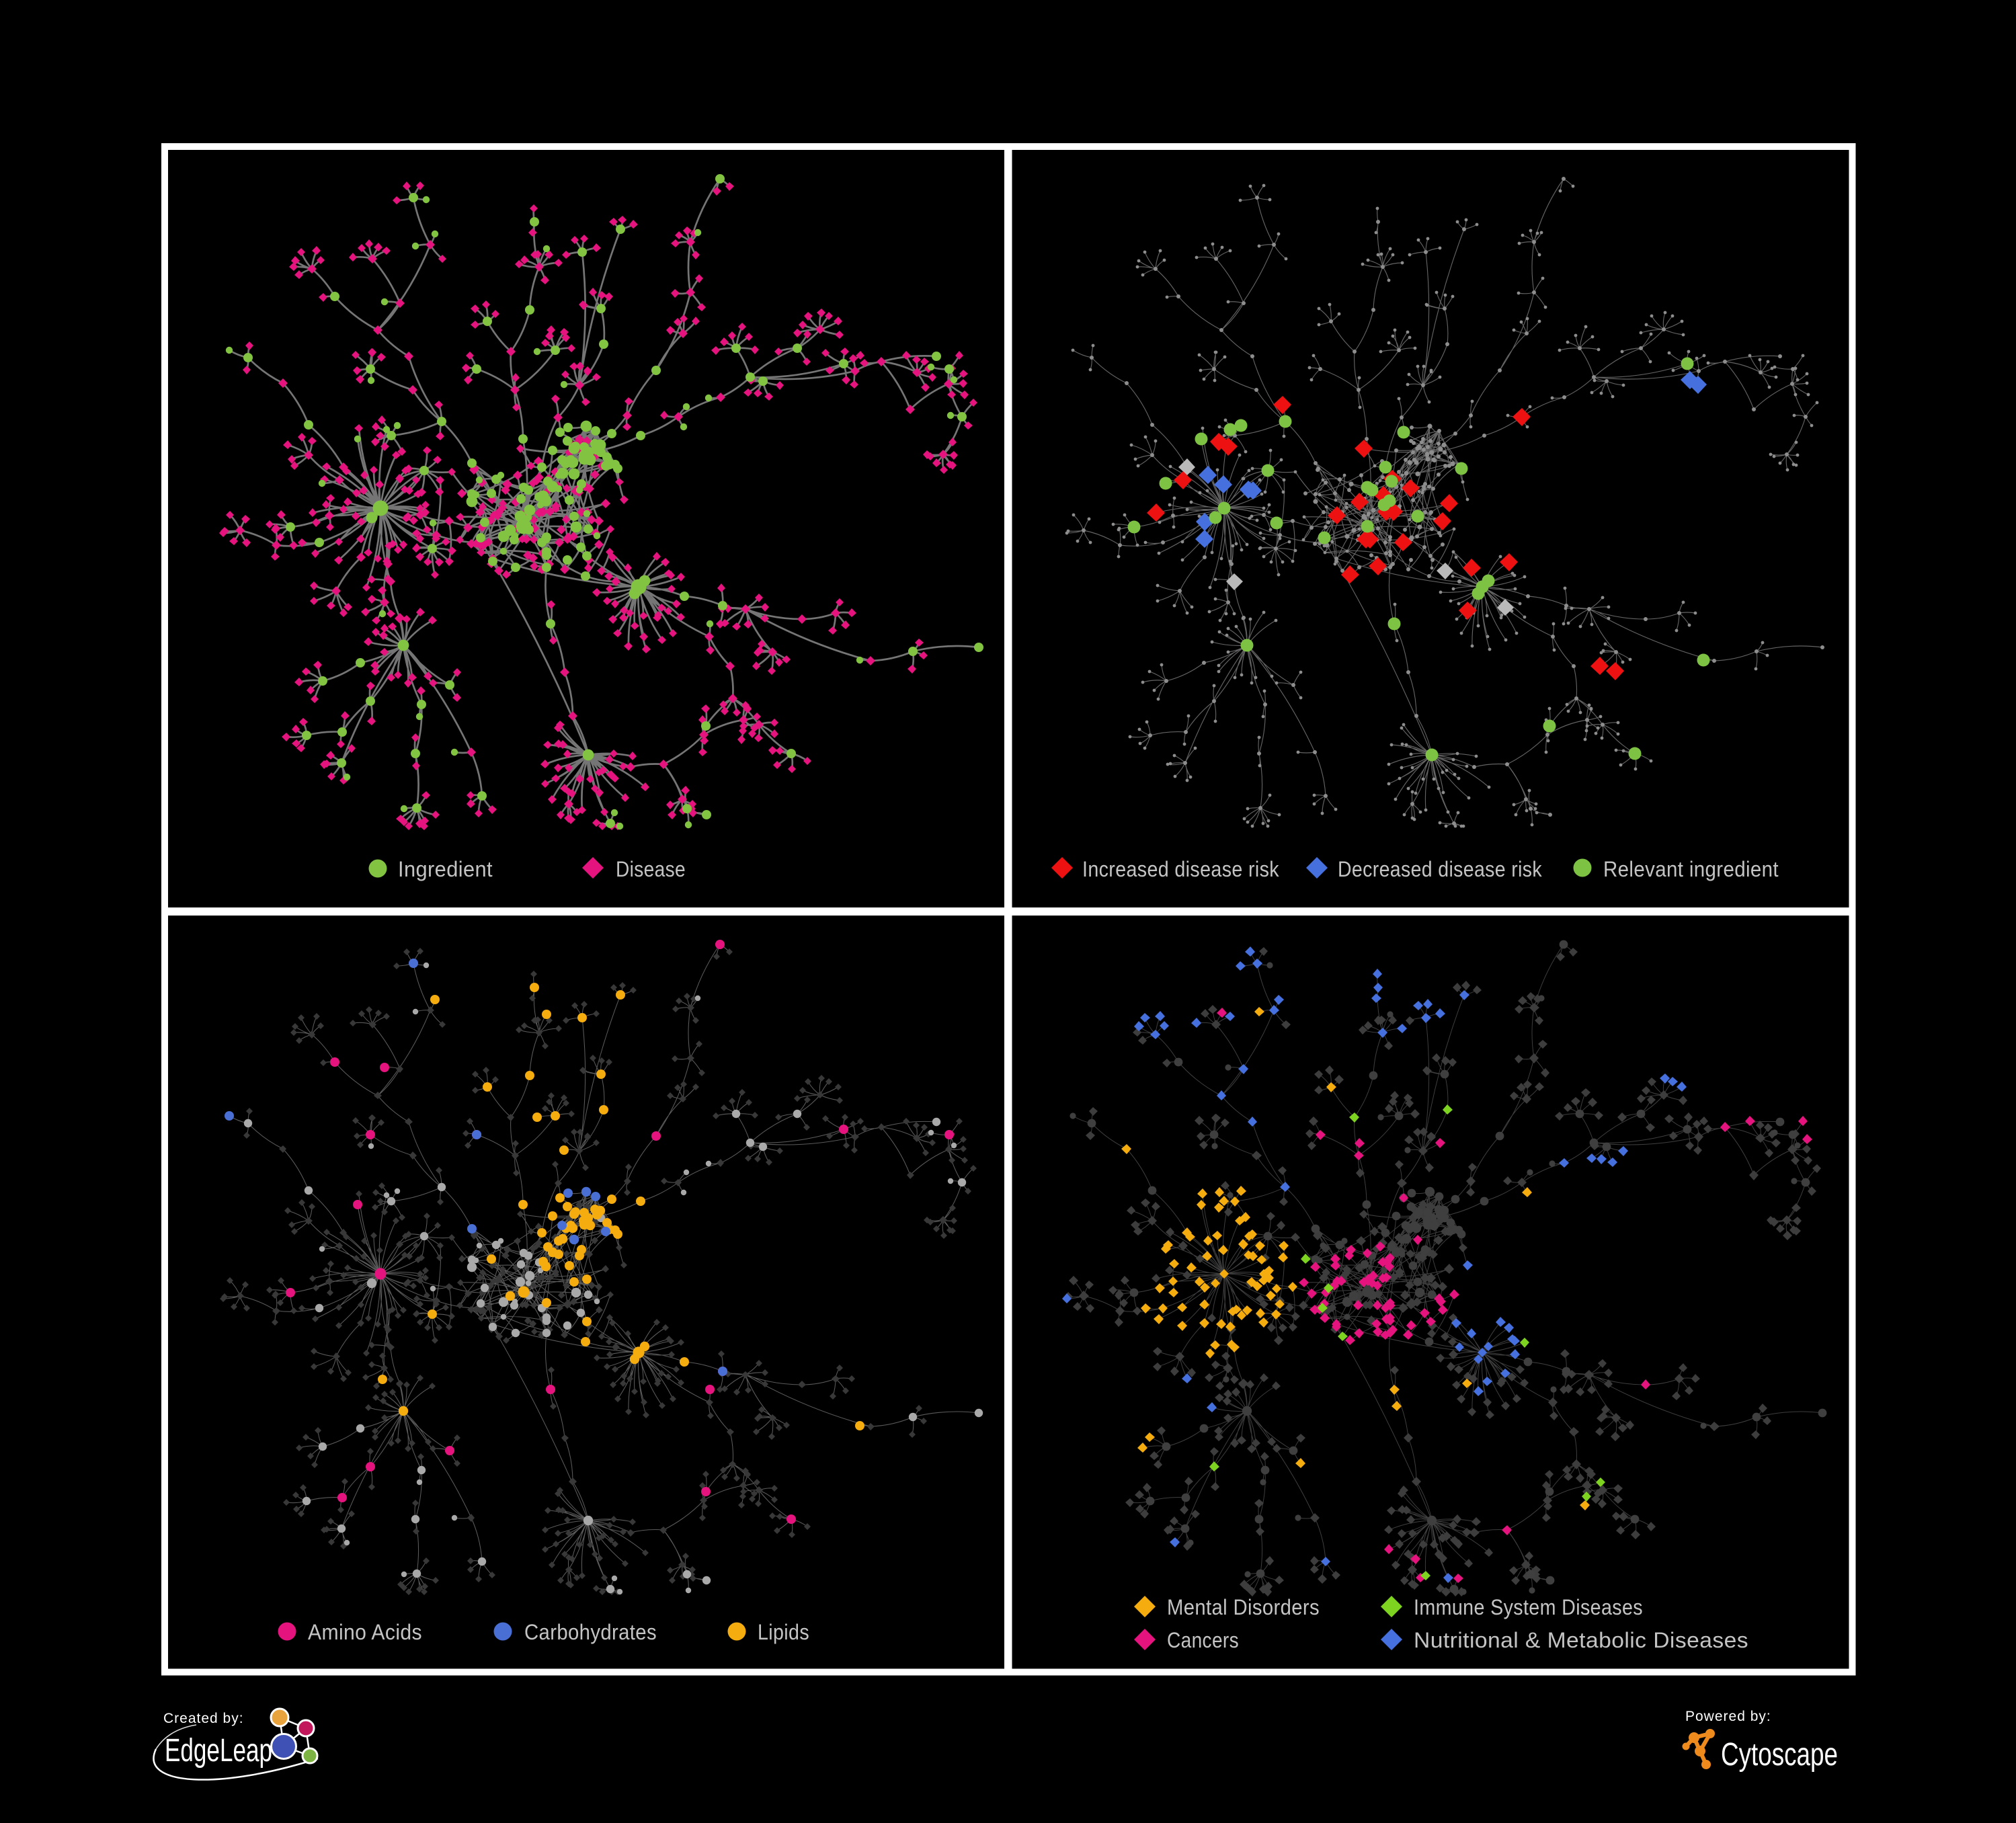 The width and height of the screenshot is (2016, 1823). Describe the element at coordinates (203, 1719) in the screenshot. I see `svg-text: Created by:` at that location.